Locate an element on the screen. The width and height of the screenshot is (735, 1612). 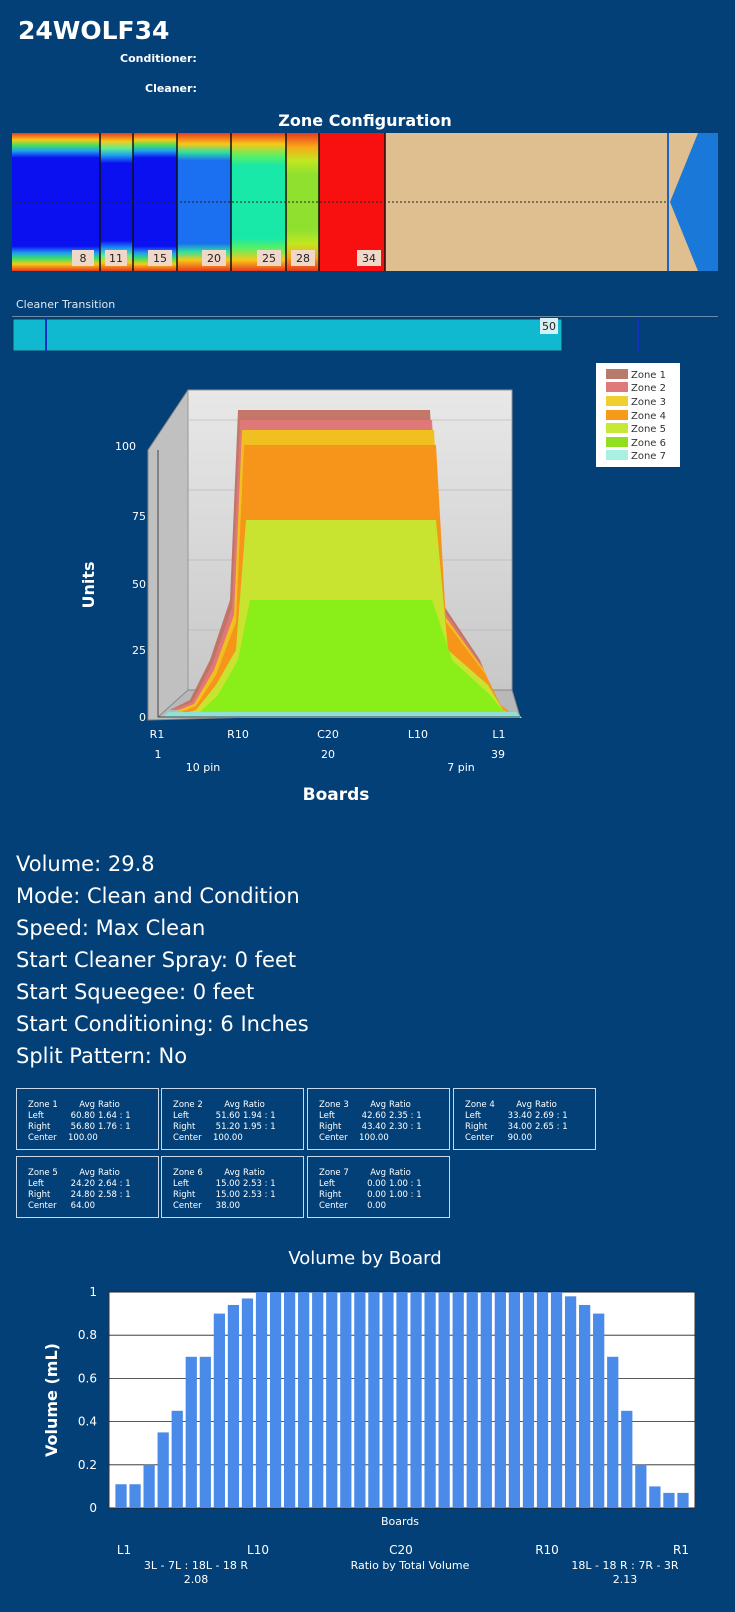
x-axis-label: Boards is located at coordinates (400, 1521).